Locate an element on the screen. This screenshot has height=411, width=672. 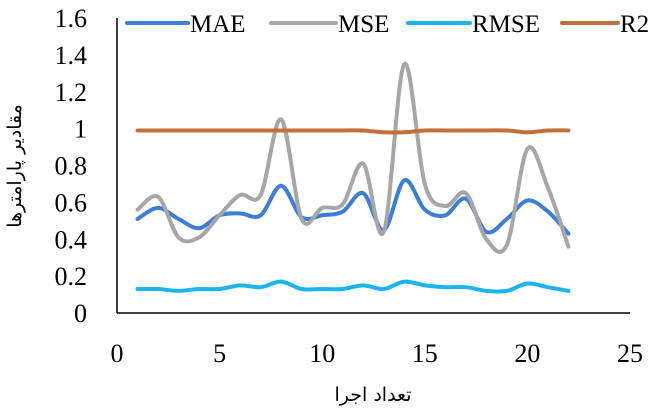
y-tick-label: 0.6 is located at coordinates (71, 202).